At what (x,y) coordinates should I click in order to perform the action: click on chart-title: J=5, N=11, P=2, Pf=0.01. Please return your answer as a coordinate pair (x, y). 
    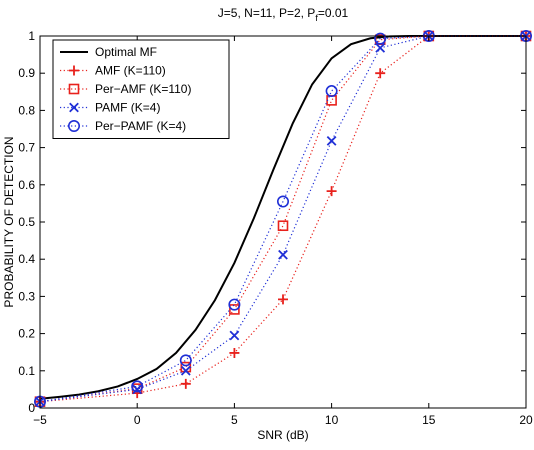
    Looking at the image, I should click on (283, 14).